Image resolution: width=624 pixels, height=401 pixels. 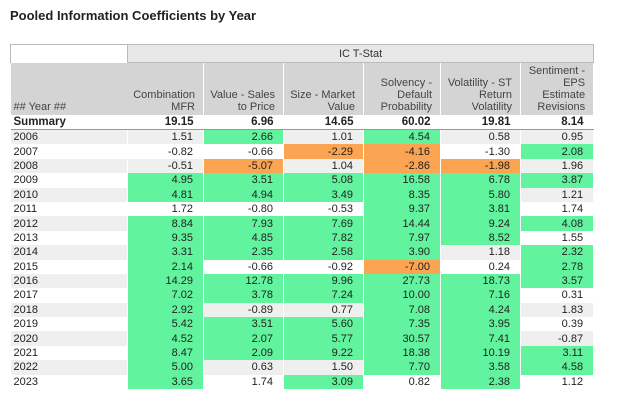 I want to click on summary-label: Summary, so click(x=69, y=122).